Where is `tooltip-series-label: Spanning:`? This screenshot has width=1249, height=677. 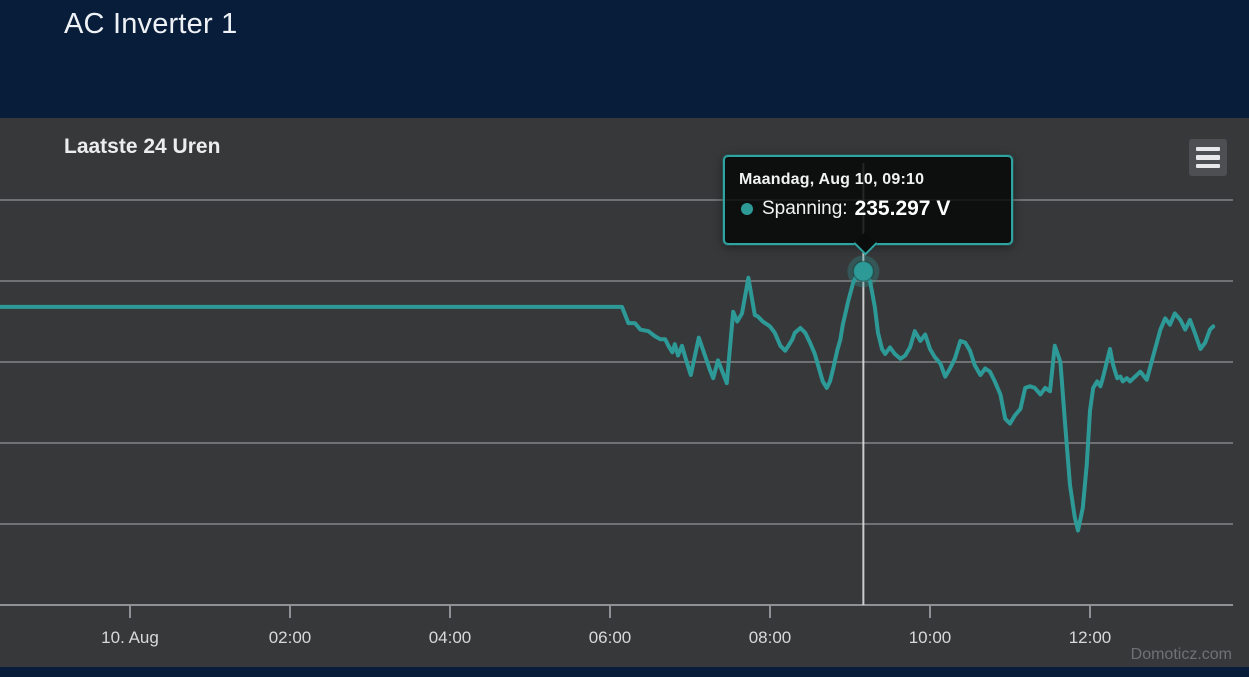 tooltip-series-label: Spanning: is located at coordinates (805, 208).